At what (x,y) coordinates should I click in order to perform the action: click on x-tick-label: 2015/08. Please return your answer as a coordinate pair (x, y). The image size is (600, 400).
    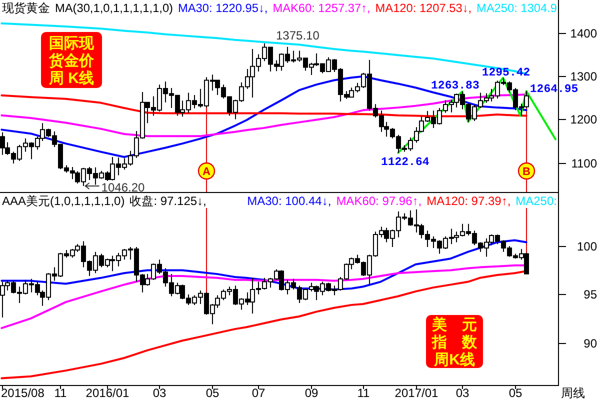
    Looking at the image, I should click on (23, 393).